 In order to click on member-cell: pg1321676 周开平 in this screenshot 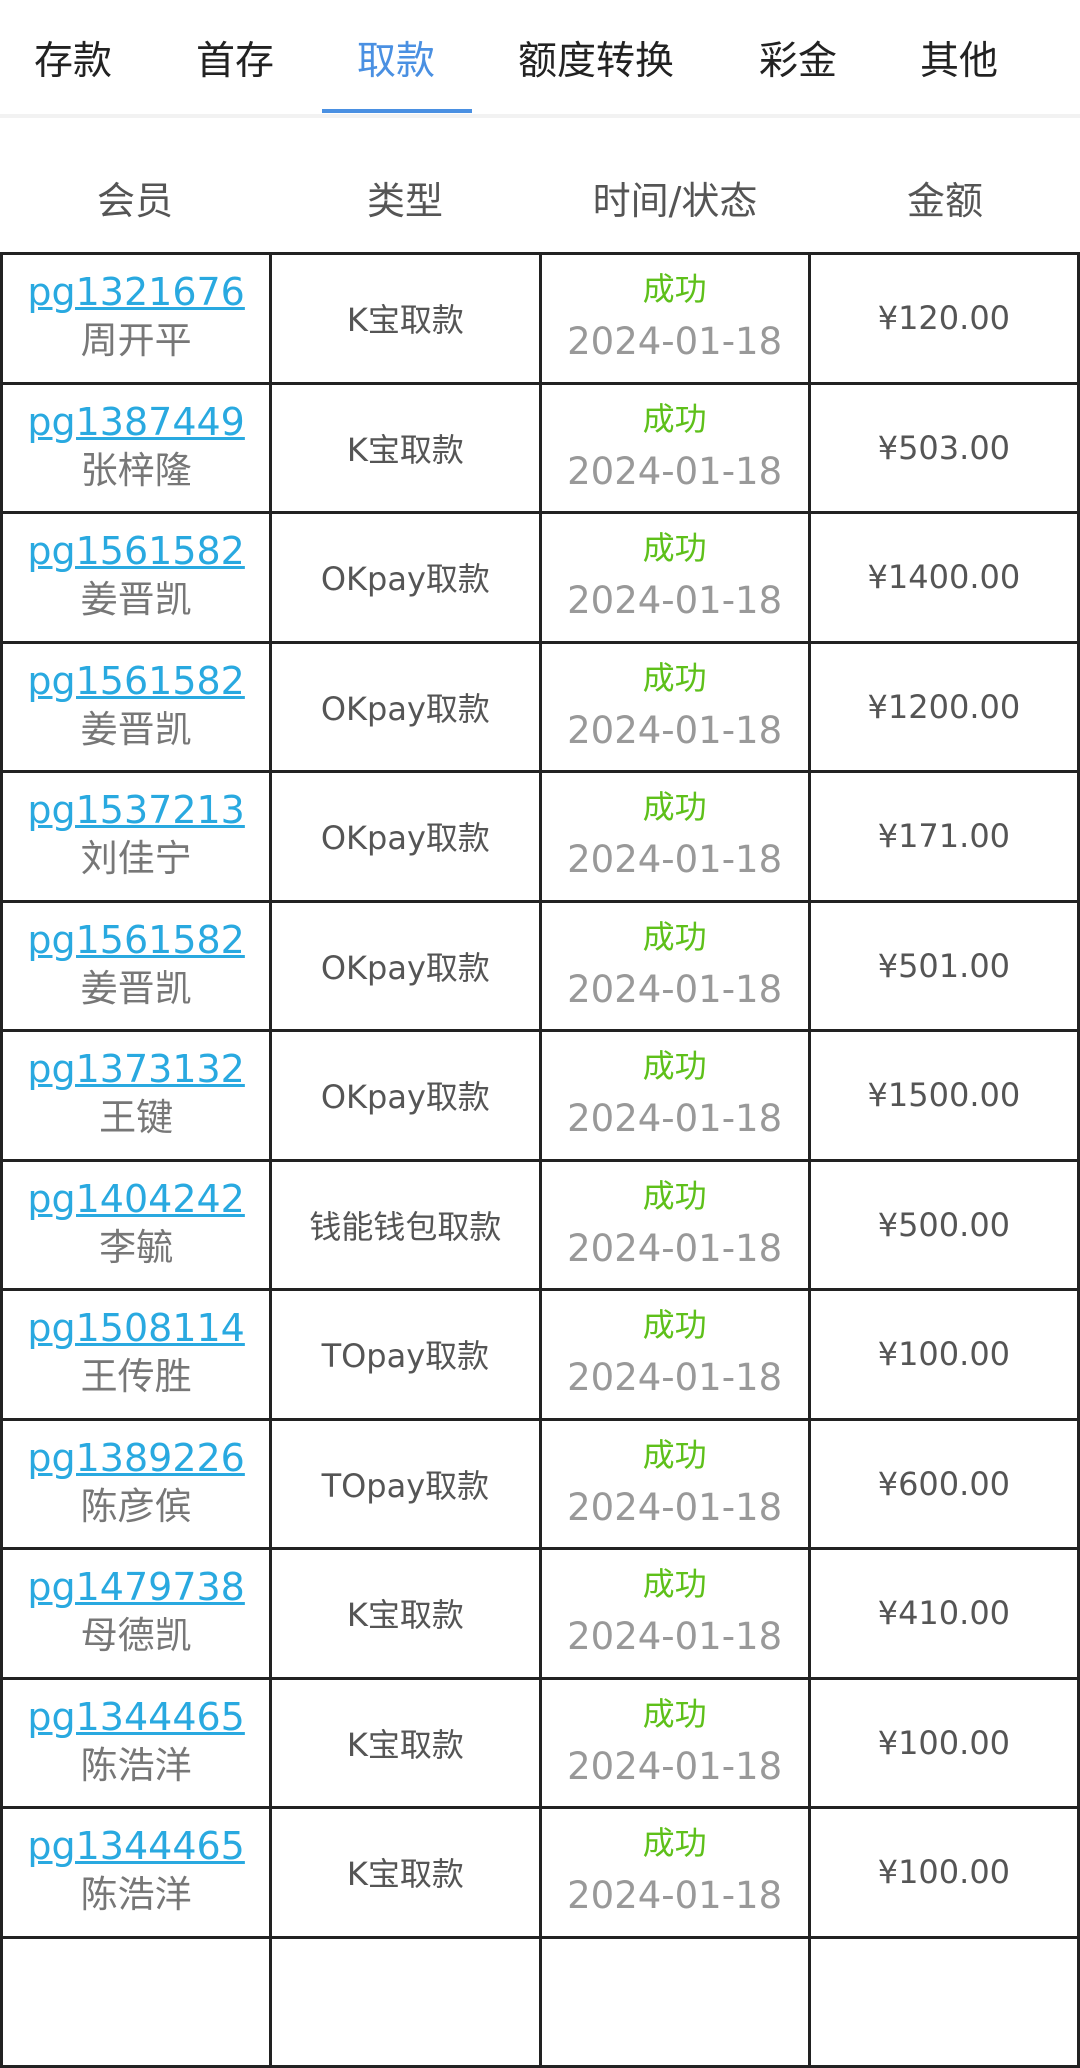, I will do `click(136, 318)`.